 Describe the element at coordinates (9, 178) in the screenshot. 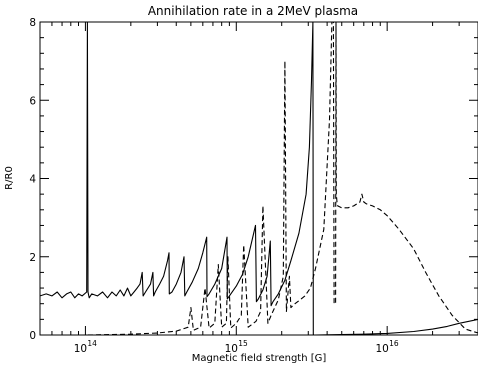

I see `y-axis-label: R/R0` at that location.